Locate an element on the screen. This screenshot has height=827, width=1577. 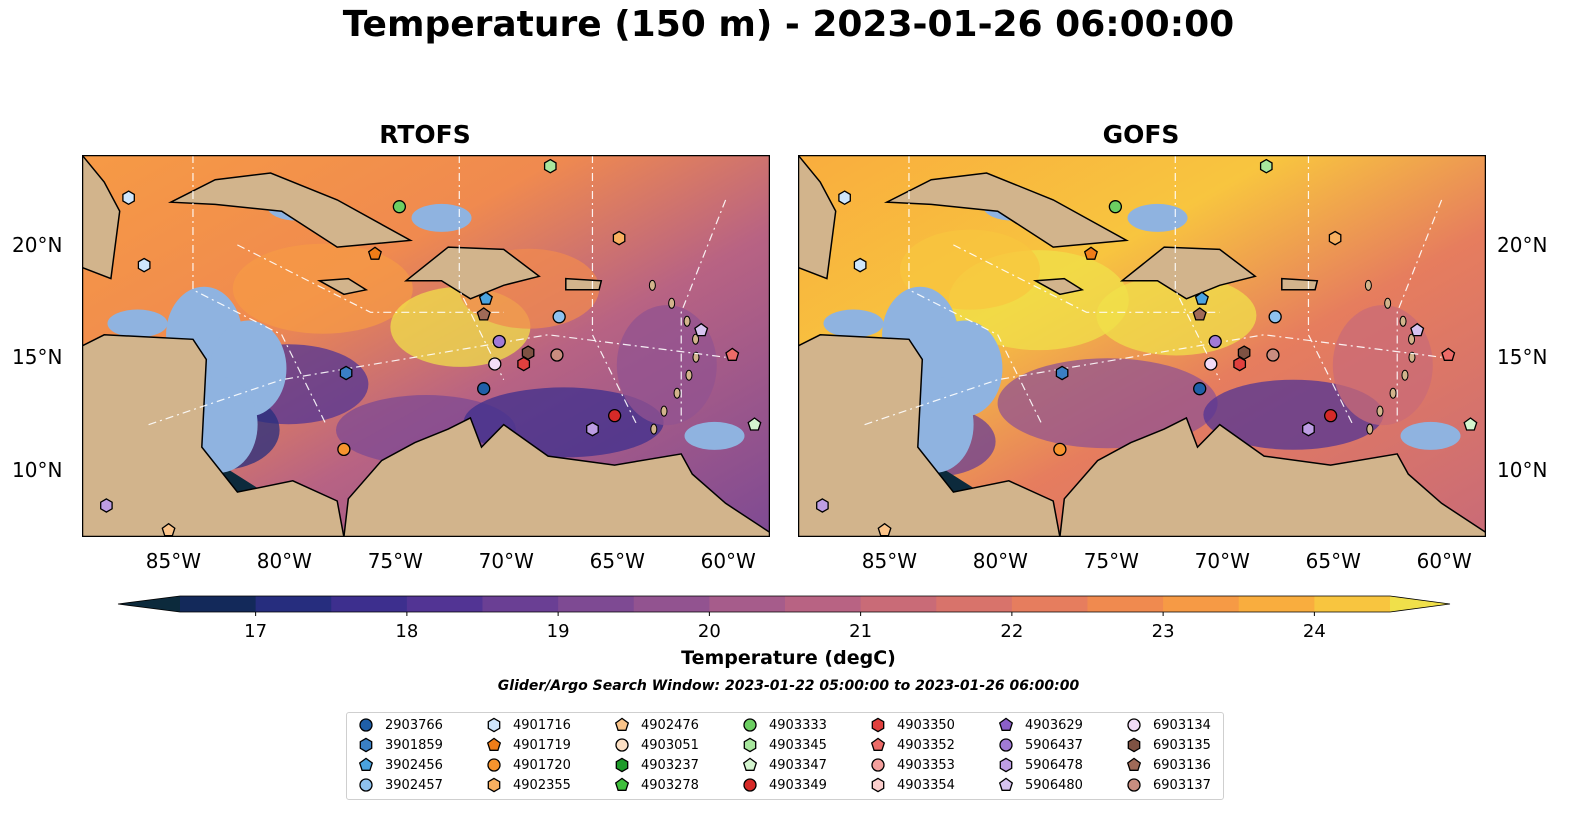
legend-label: 4901720 is located at coordinates (542, 765).